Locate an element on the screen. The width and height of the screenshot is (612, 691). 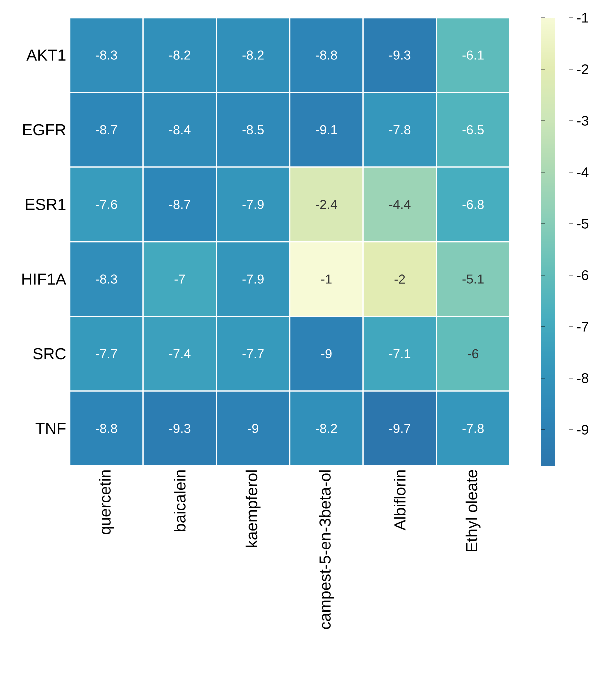
x-tick-label: campest-5-en-3beta-ol is located at coordinates (326, 550).